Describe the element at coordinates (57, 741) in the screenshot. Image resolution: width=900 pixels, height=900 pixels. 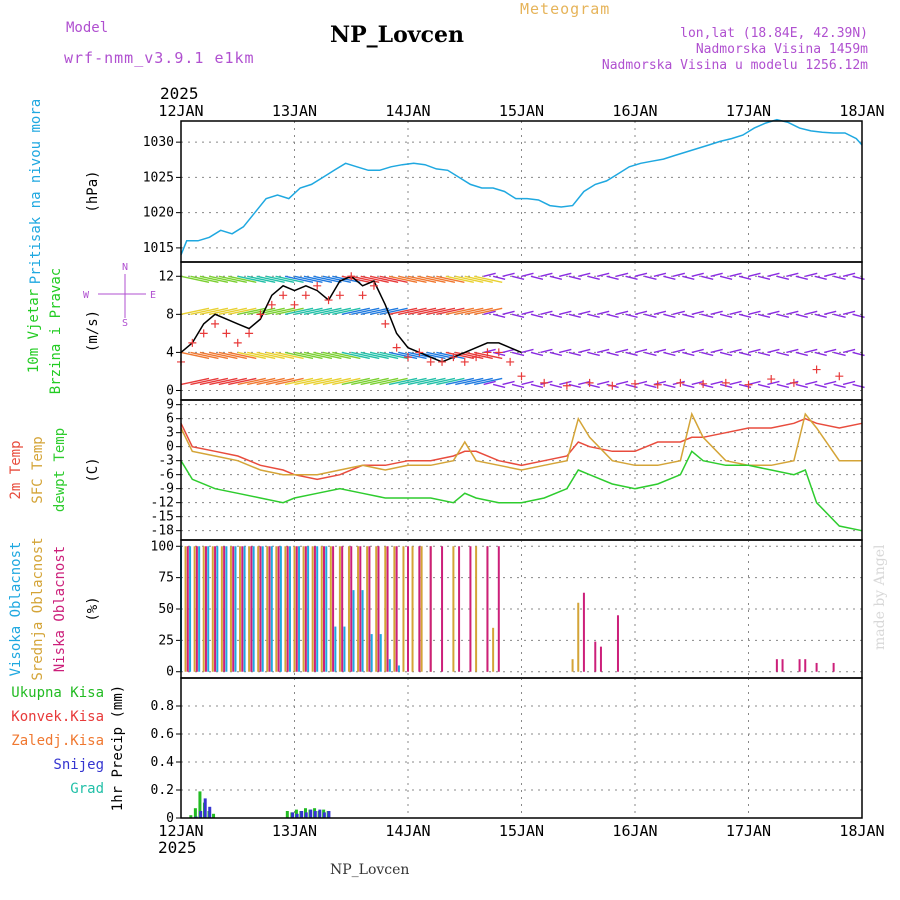
I see `series-label: Zaledj.Kisa` at that location.